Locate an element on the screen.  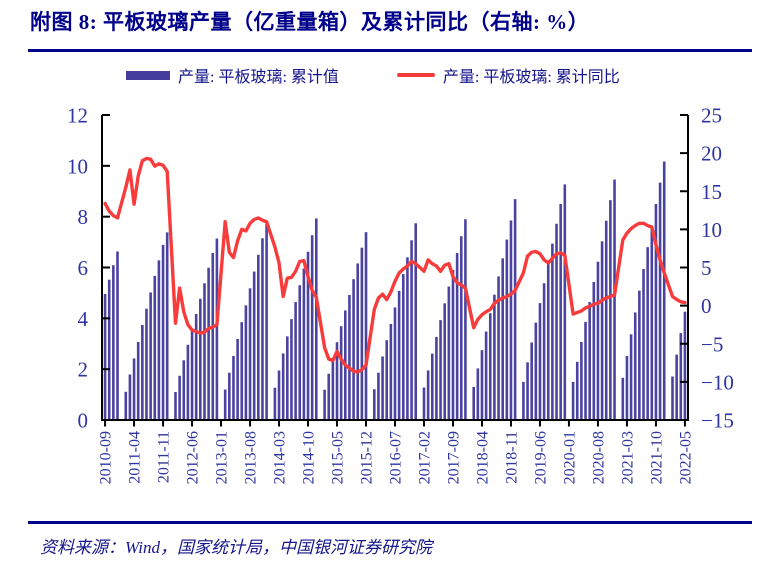
left-axis-tick-label: 2 is located at coordinates (83, 370).